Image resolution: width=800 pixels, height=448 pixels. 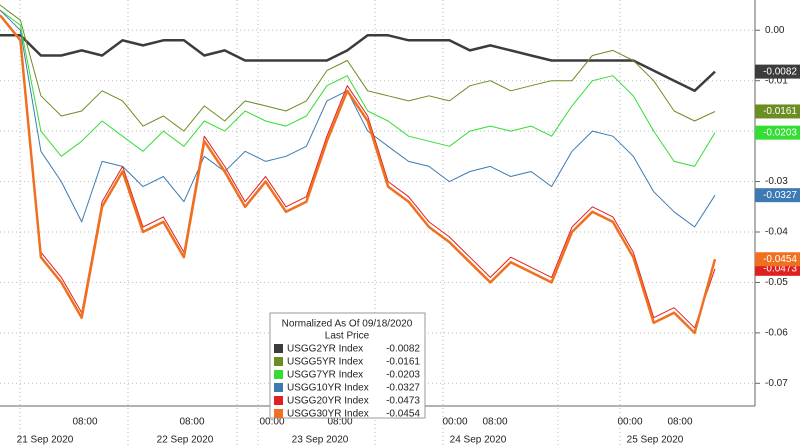 I want to click on last-price-tag-label: -0.0327, so click(x=780, y=195).